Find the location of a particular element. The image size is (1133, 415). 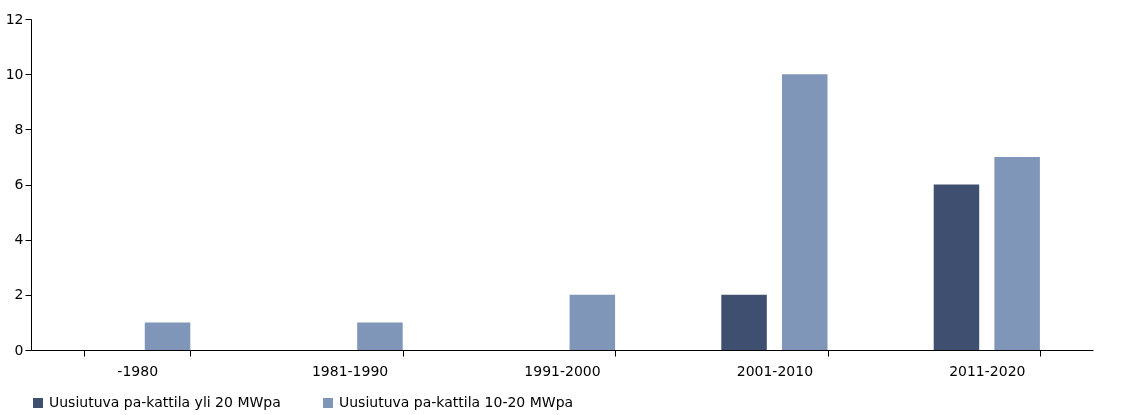

x-tick-label: 1981-1990 is located at coordinates (350, 370).